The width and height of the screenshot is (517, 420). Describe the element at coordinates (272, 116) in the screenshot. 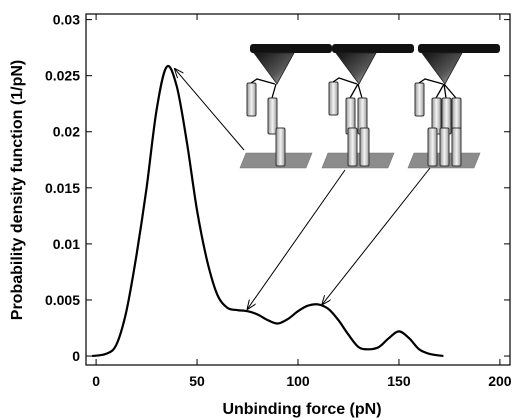

I see `tip-ligand-chain` at that location.